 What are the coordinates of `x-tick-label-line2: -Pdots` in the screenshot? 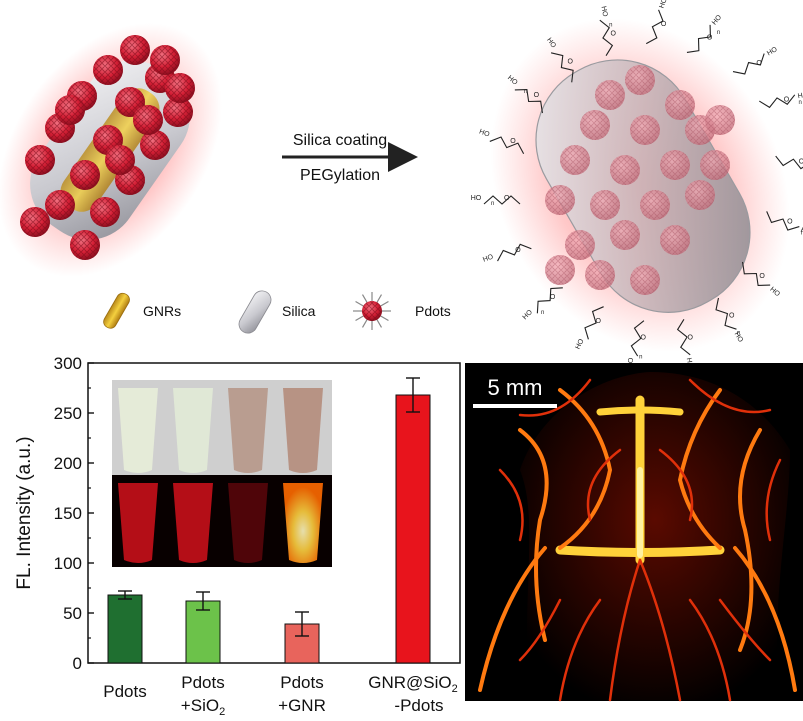 It's located at (418, 705).